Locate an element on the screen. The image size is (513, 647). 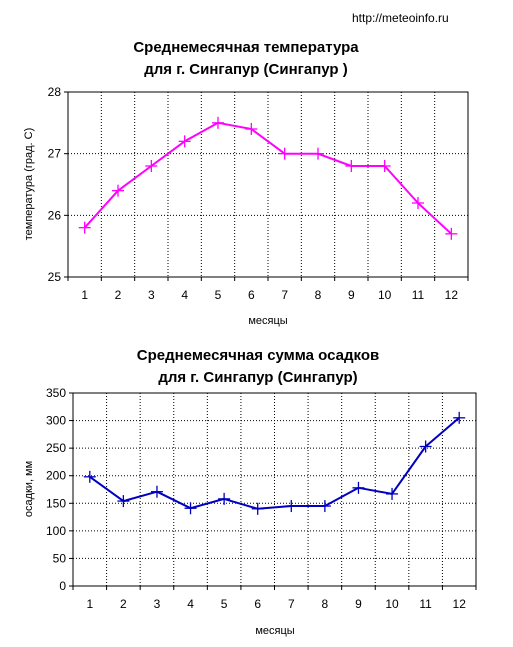
precipitation-x-tick-label: 7 is located at coordinates (291, 604).